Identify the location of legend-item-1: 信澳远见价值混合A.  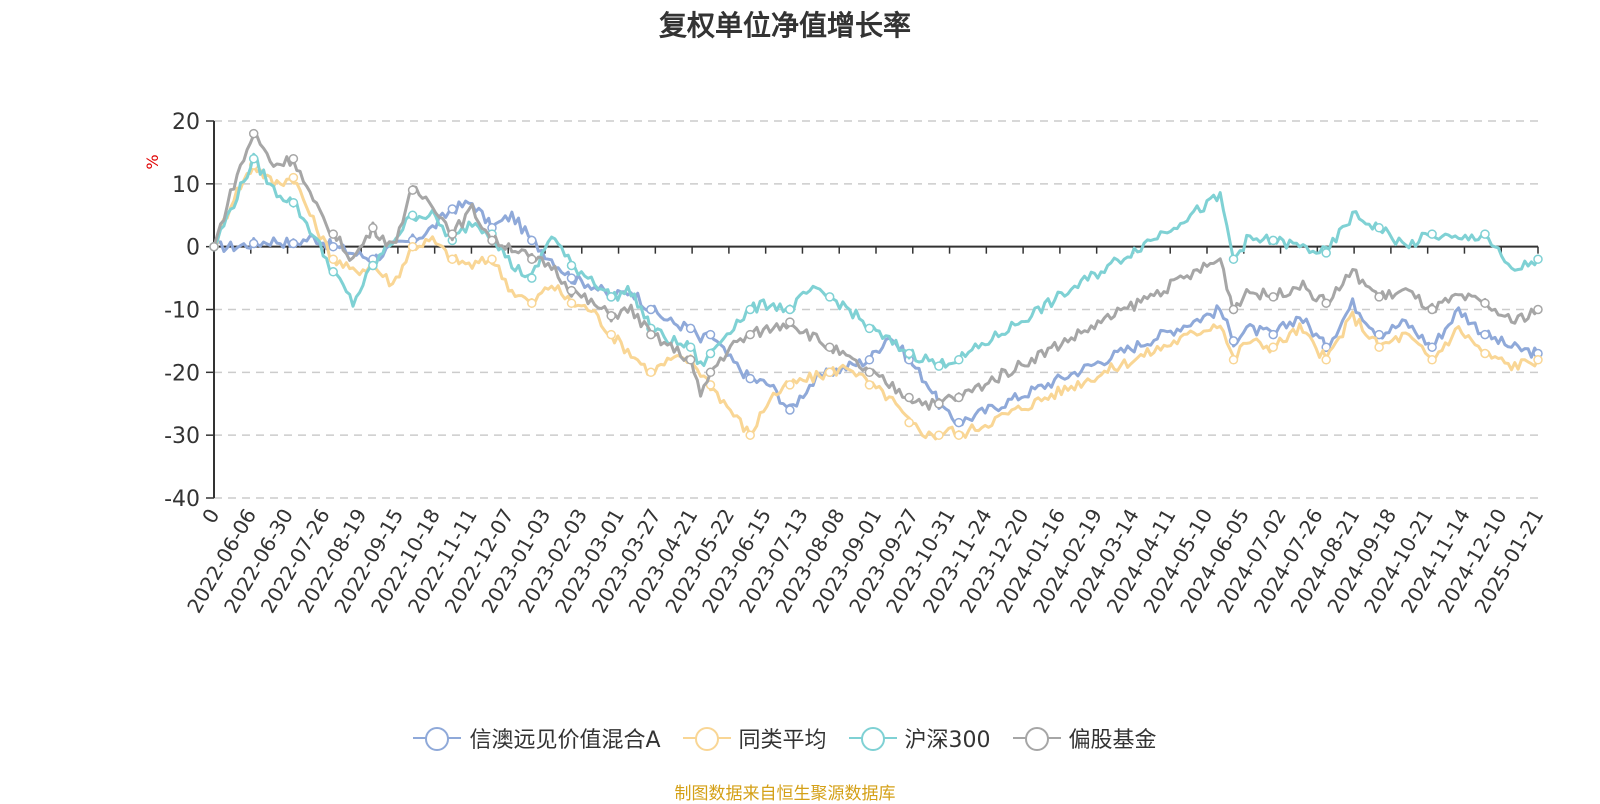
(537, 738).